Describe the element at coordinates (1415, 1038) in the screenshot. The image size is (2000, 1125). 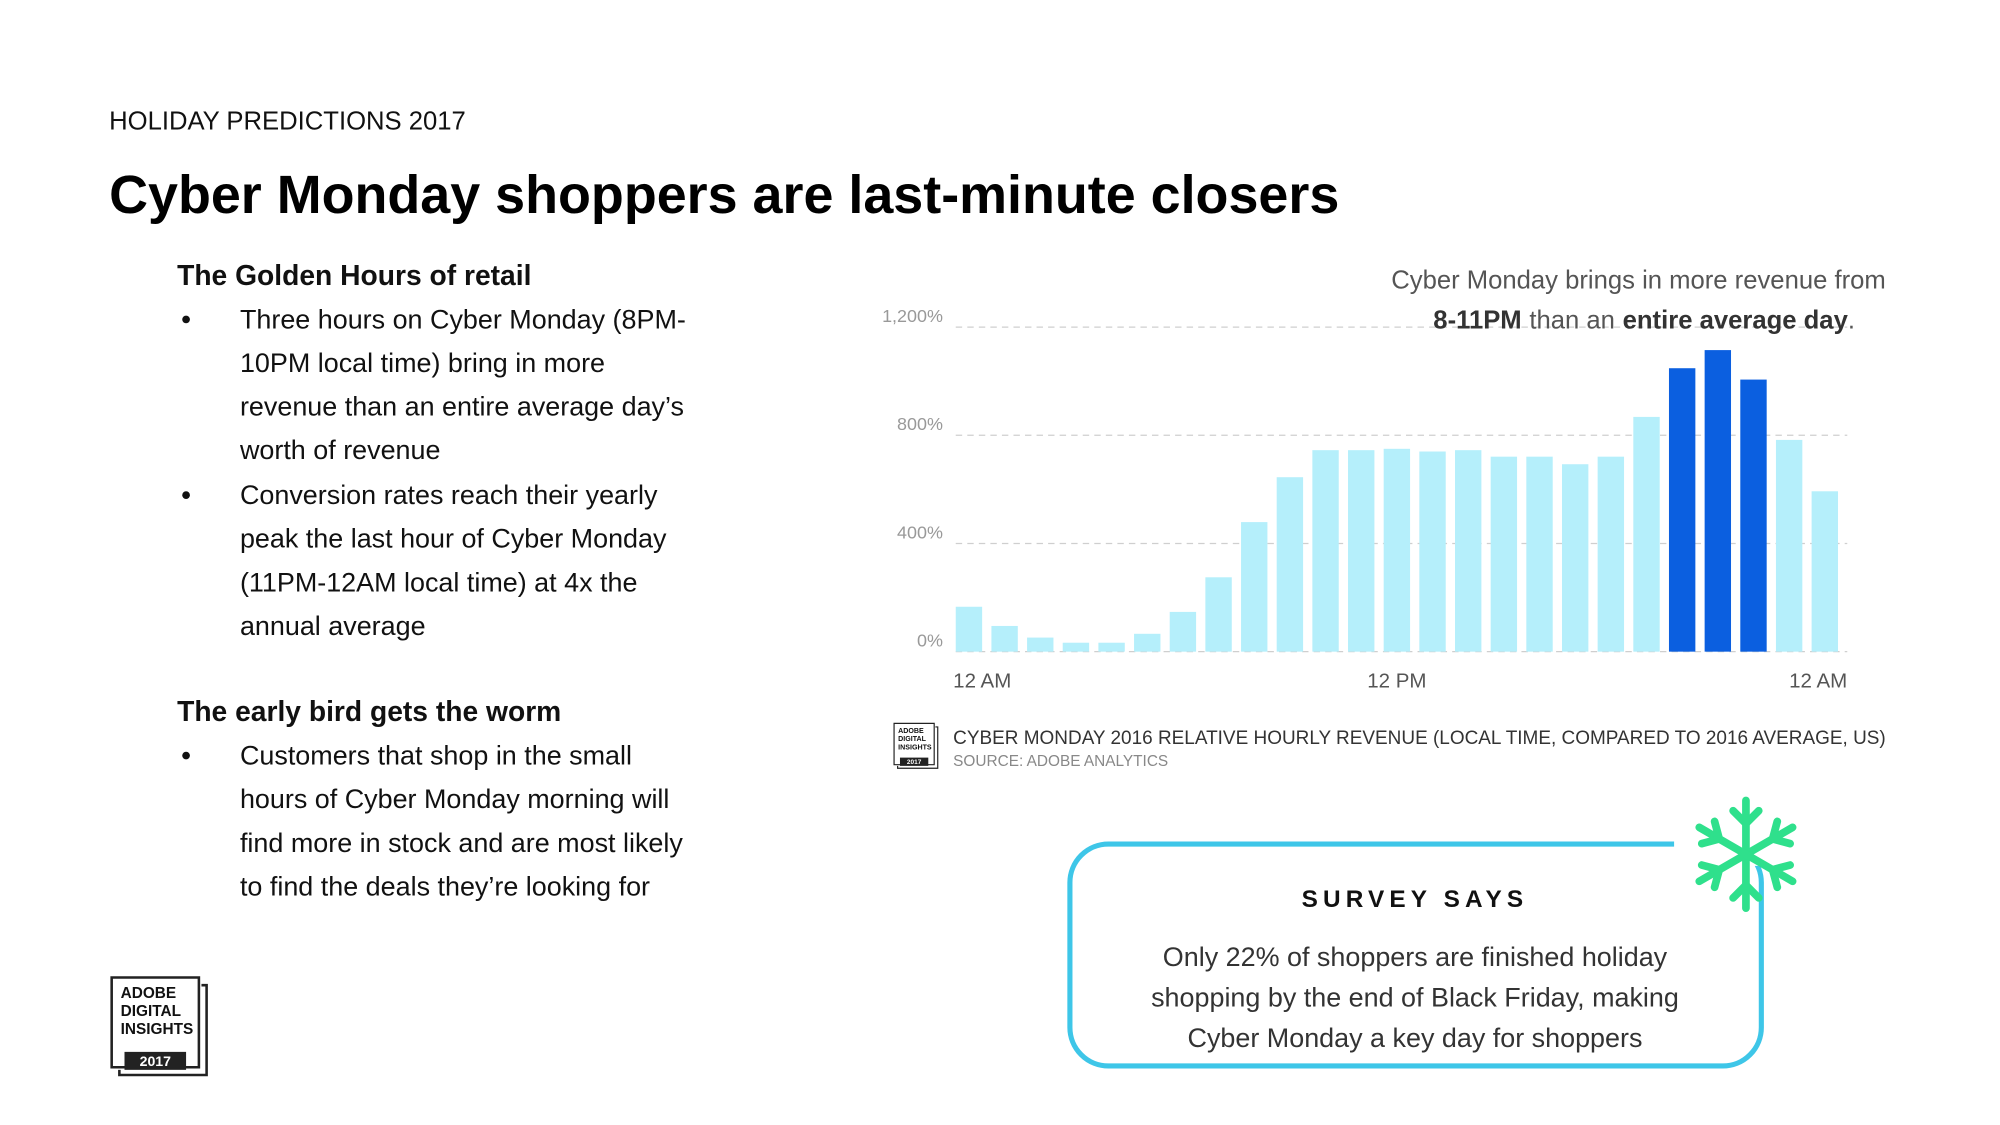
I see `survey-text: Cyber Monday a key day for shoppers` at that location.